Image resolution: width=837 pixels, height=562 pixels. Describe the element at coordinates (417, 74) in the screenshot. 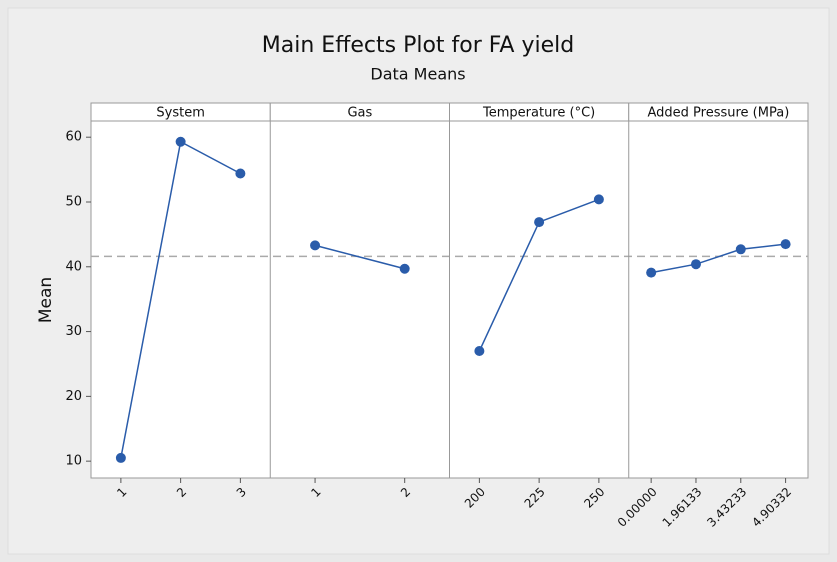

I see `chart-subtitle: Data Means` at that location.